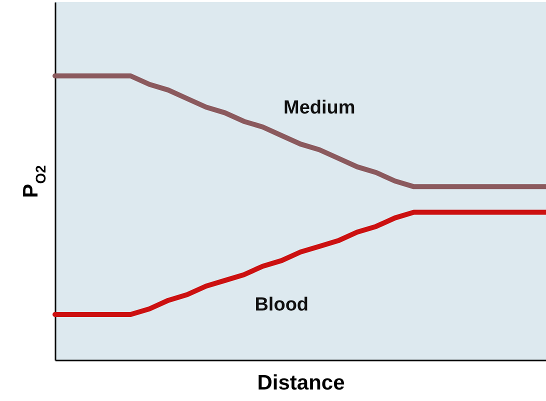 This screenshot has height=401, width=546. What do you see at coordinates (281, 305) in the screenshot?
I see `series-label: Blood` at bounding box center [281, 305].